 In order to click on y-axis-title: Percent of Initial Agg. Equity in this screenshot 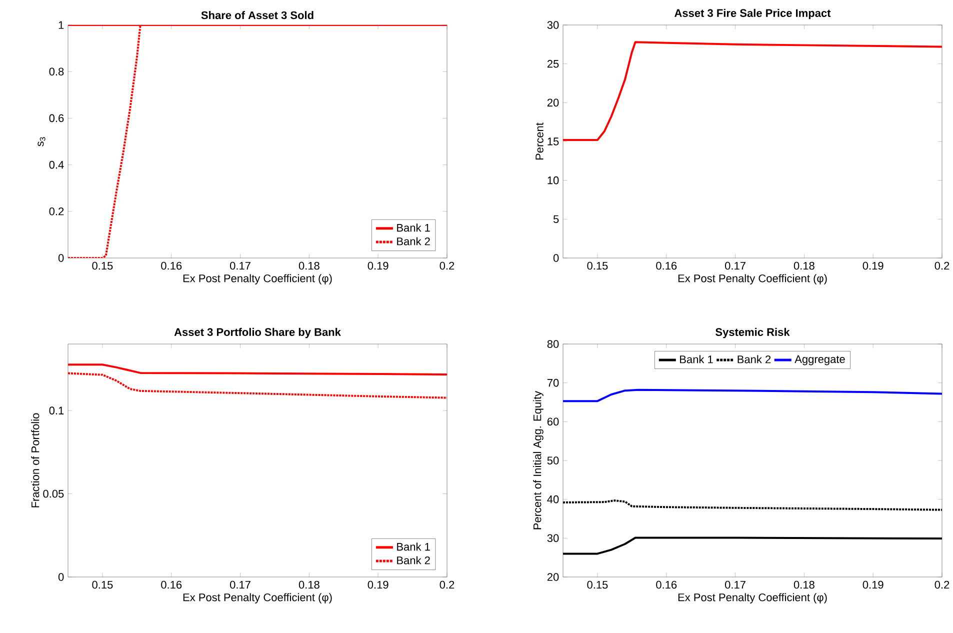, I will do `click(538, 460)`.